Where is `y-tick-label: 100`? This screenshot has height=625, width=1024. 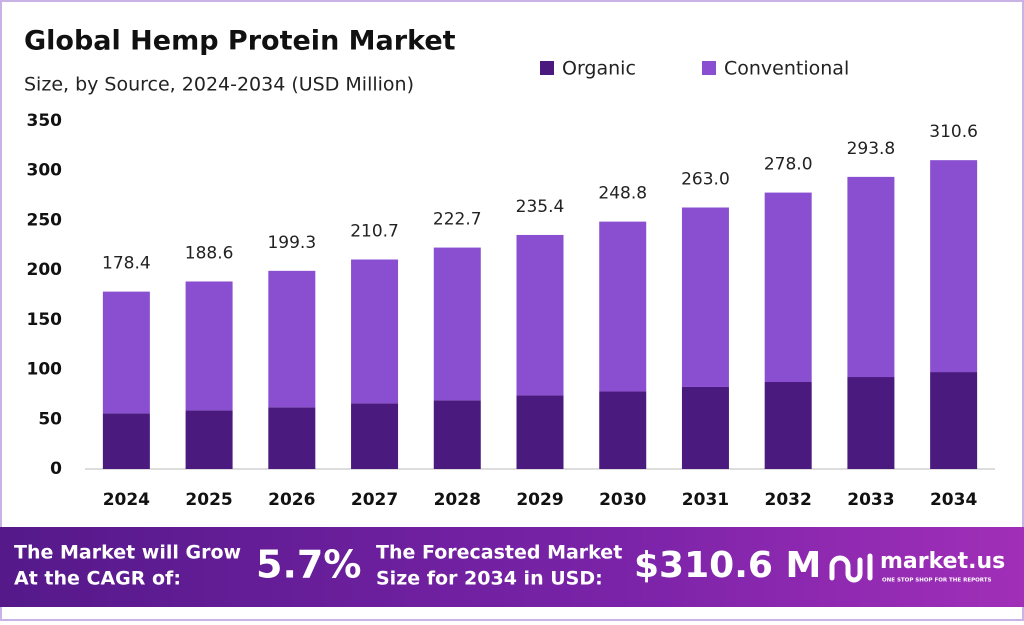 y-tick-label: 100 is located at coordinates (45, 370).